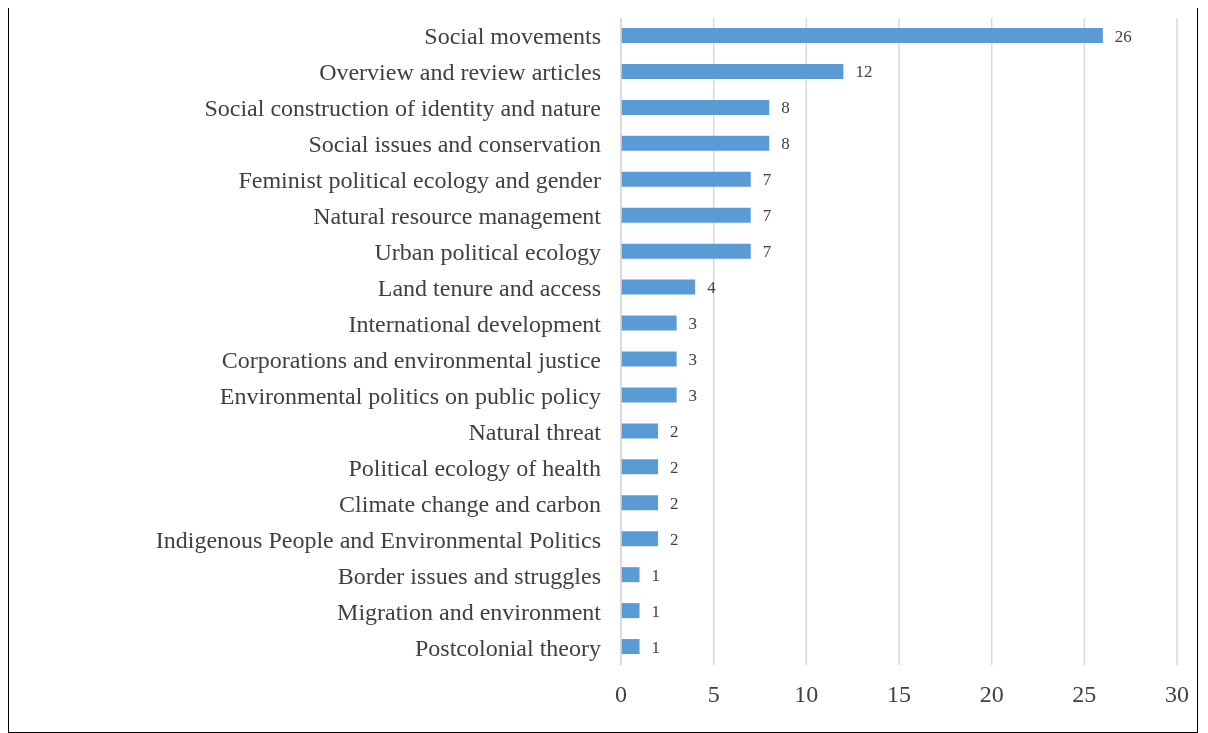  What do you see at coordinates (991, 694) in the screenshot?
I see `x-tick-label: 20` at bounding box center [991, 694].